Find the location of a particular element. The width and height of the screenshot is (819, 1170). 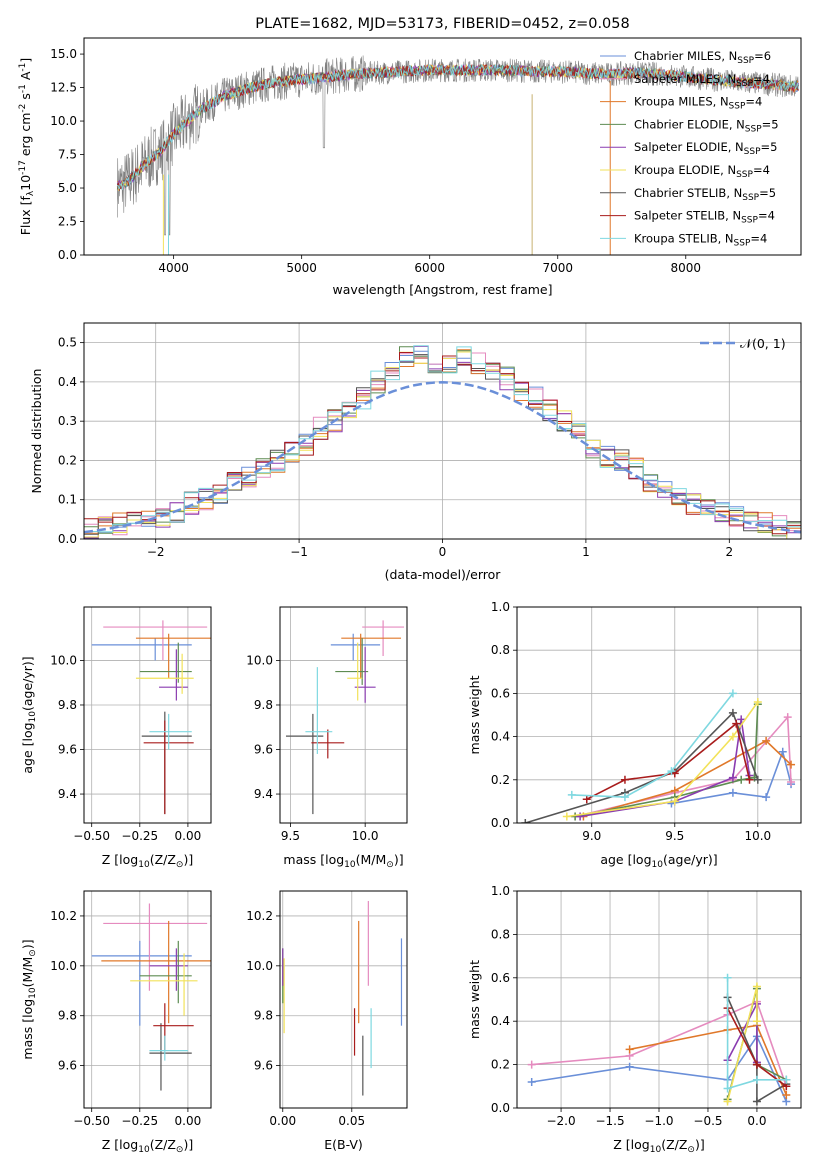

age-vs-mass-points is located at coordinates (345, 717).